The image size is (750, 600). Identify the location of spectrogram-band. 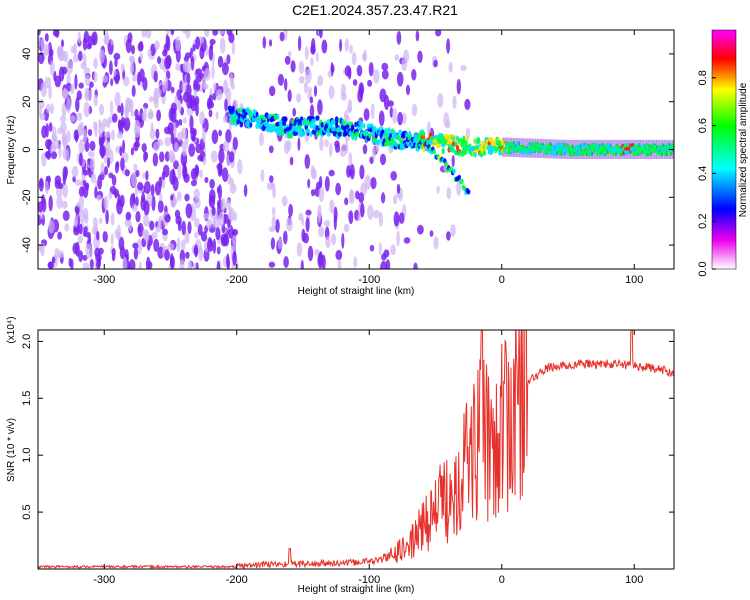
(585, 149).